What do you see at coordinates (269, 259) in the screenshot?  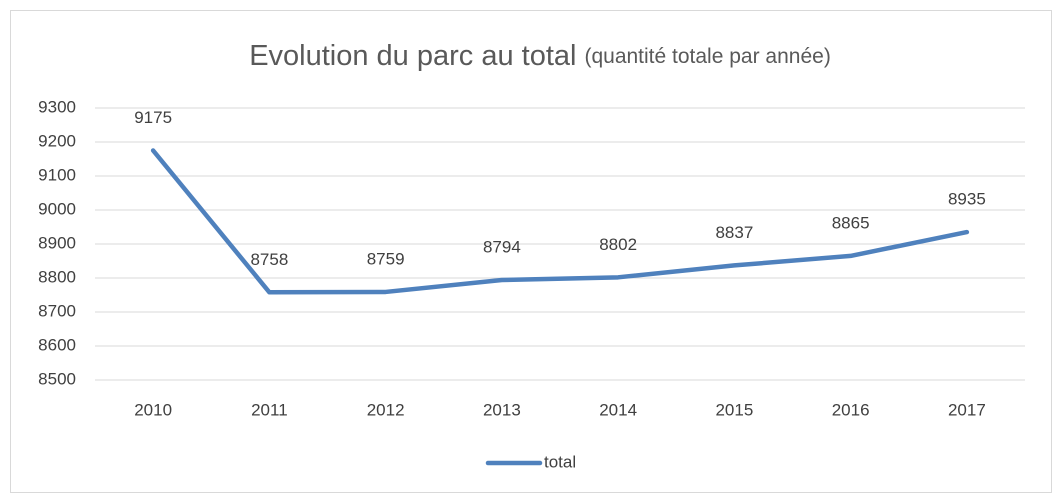 I see `data-label: 8758` at bounding box center [269, 259].